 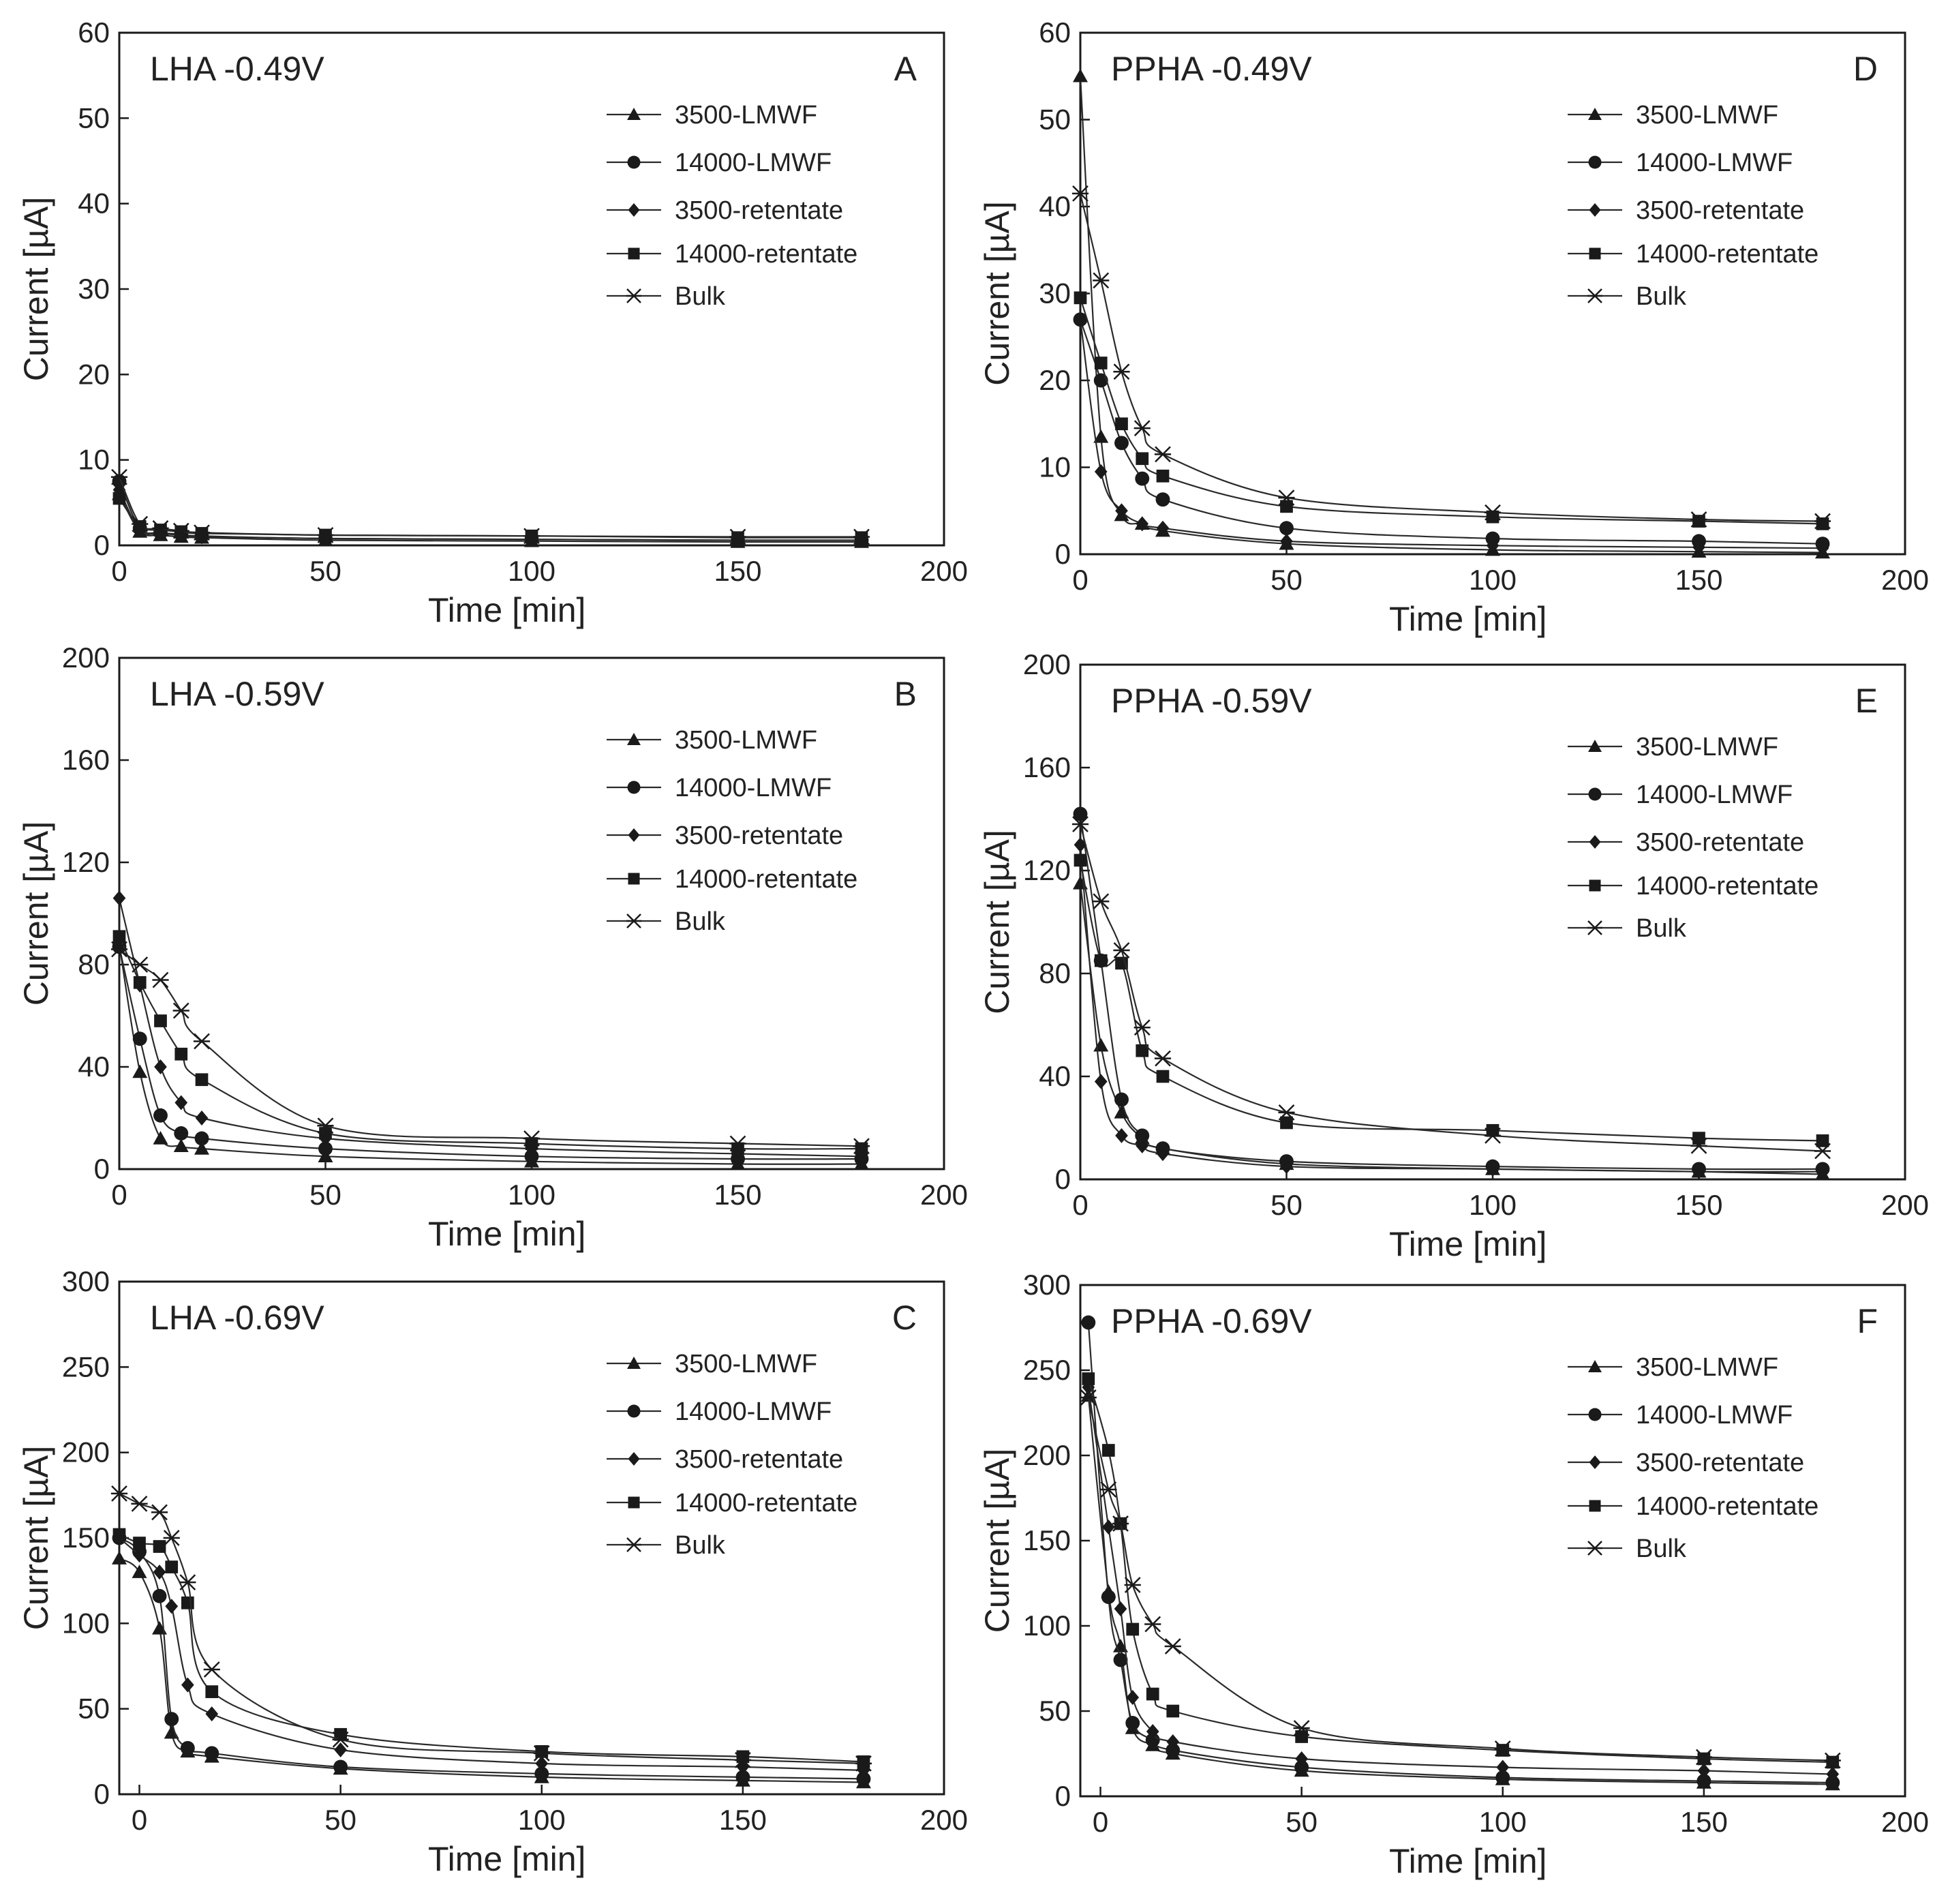 What do you see at coordinates (1460, 1571) in the screenshot?
I see `series-line-14000-retentate` at bounding box center [1460, 1571].